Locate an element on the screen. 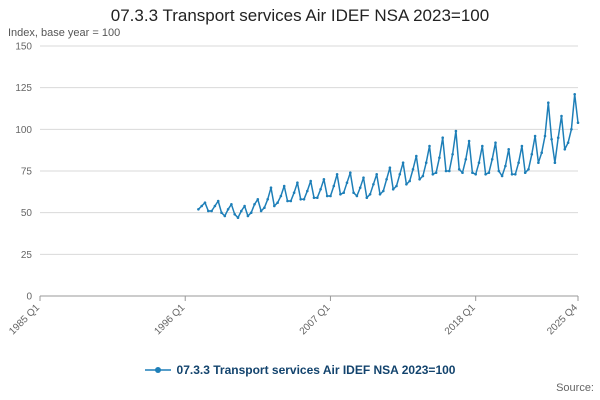  svg-text: 2007 Q1 is located at coordinates (315, 319).